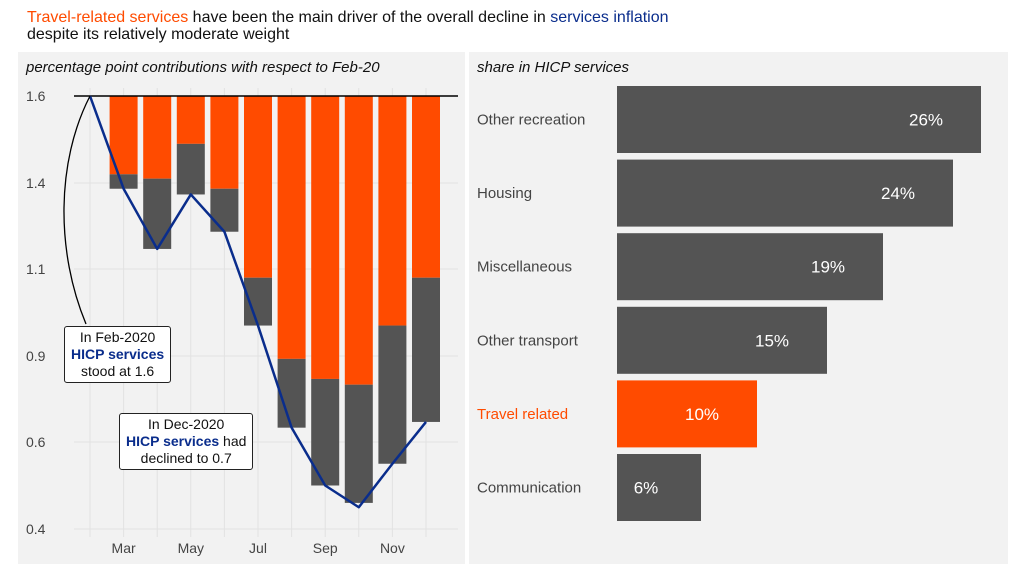 The image size is (1024, 576). Describe the element at coordinates (191, 548) in the screenshot. I see `x-tick-label: May` at that location.